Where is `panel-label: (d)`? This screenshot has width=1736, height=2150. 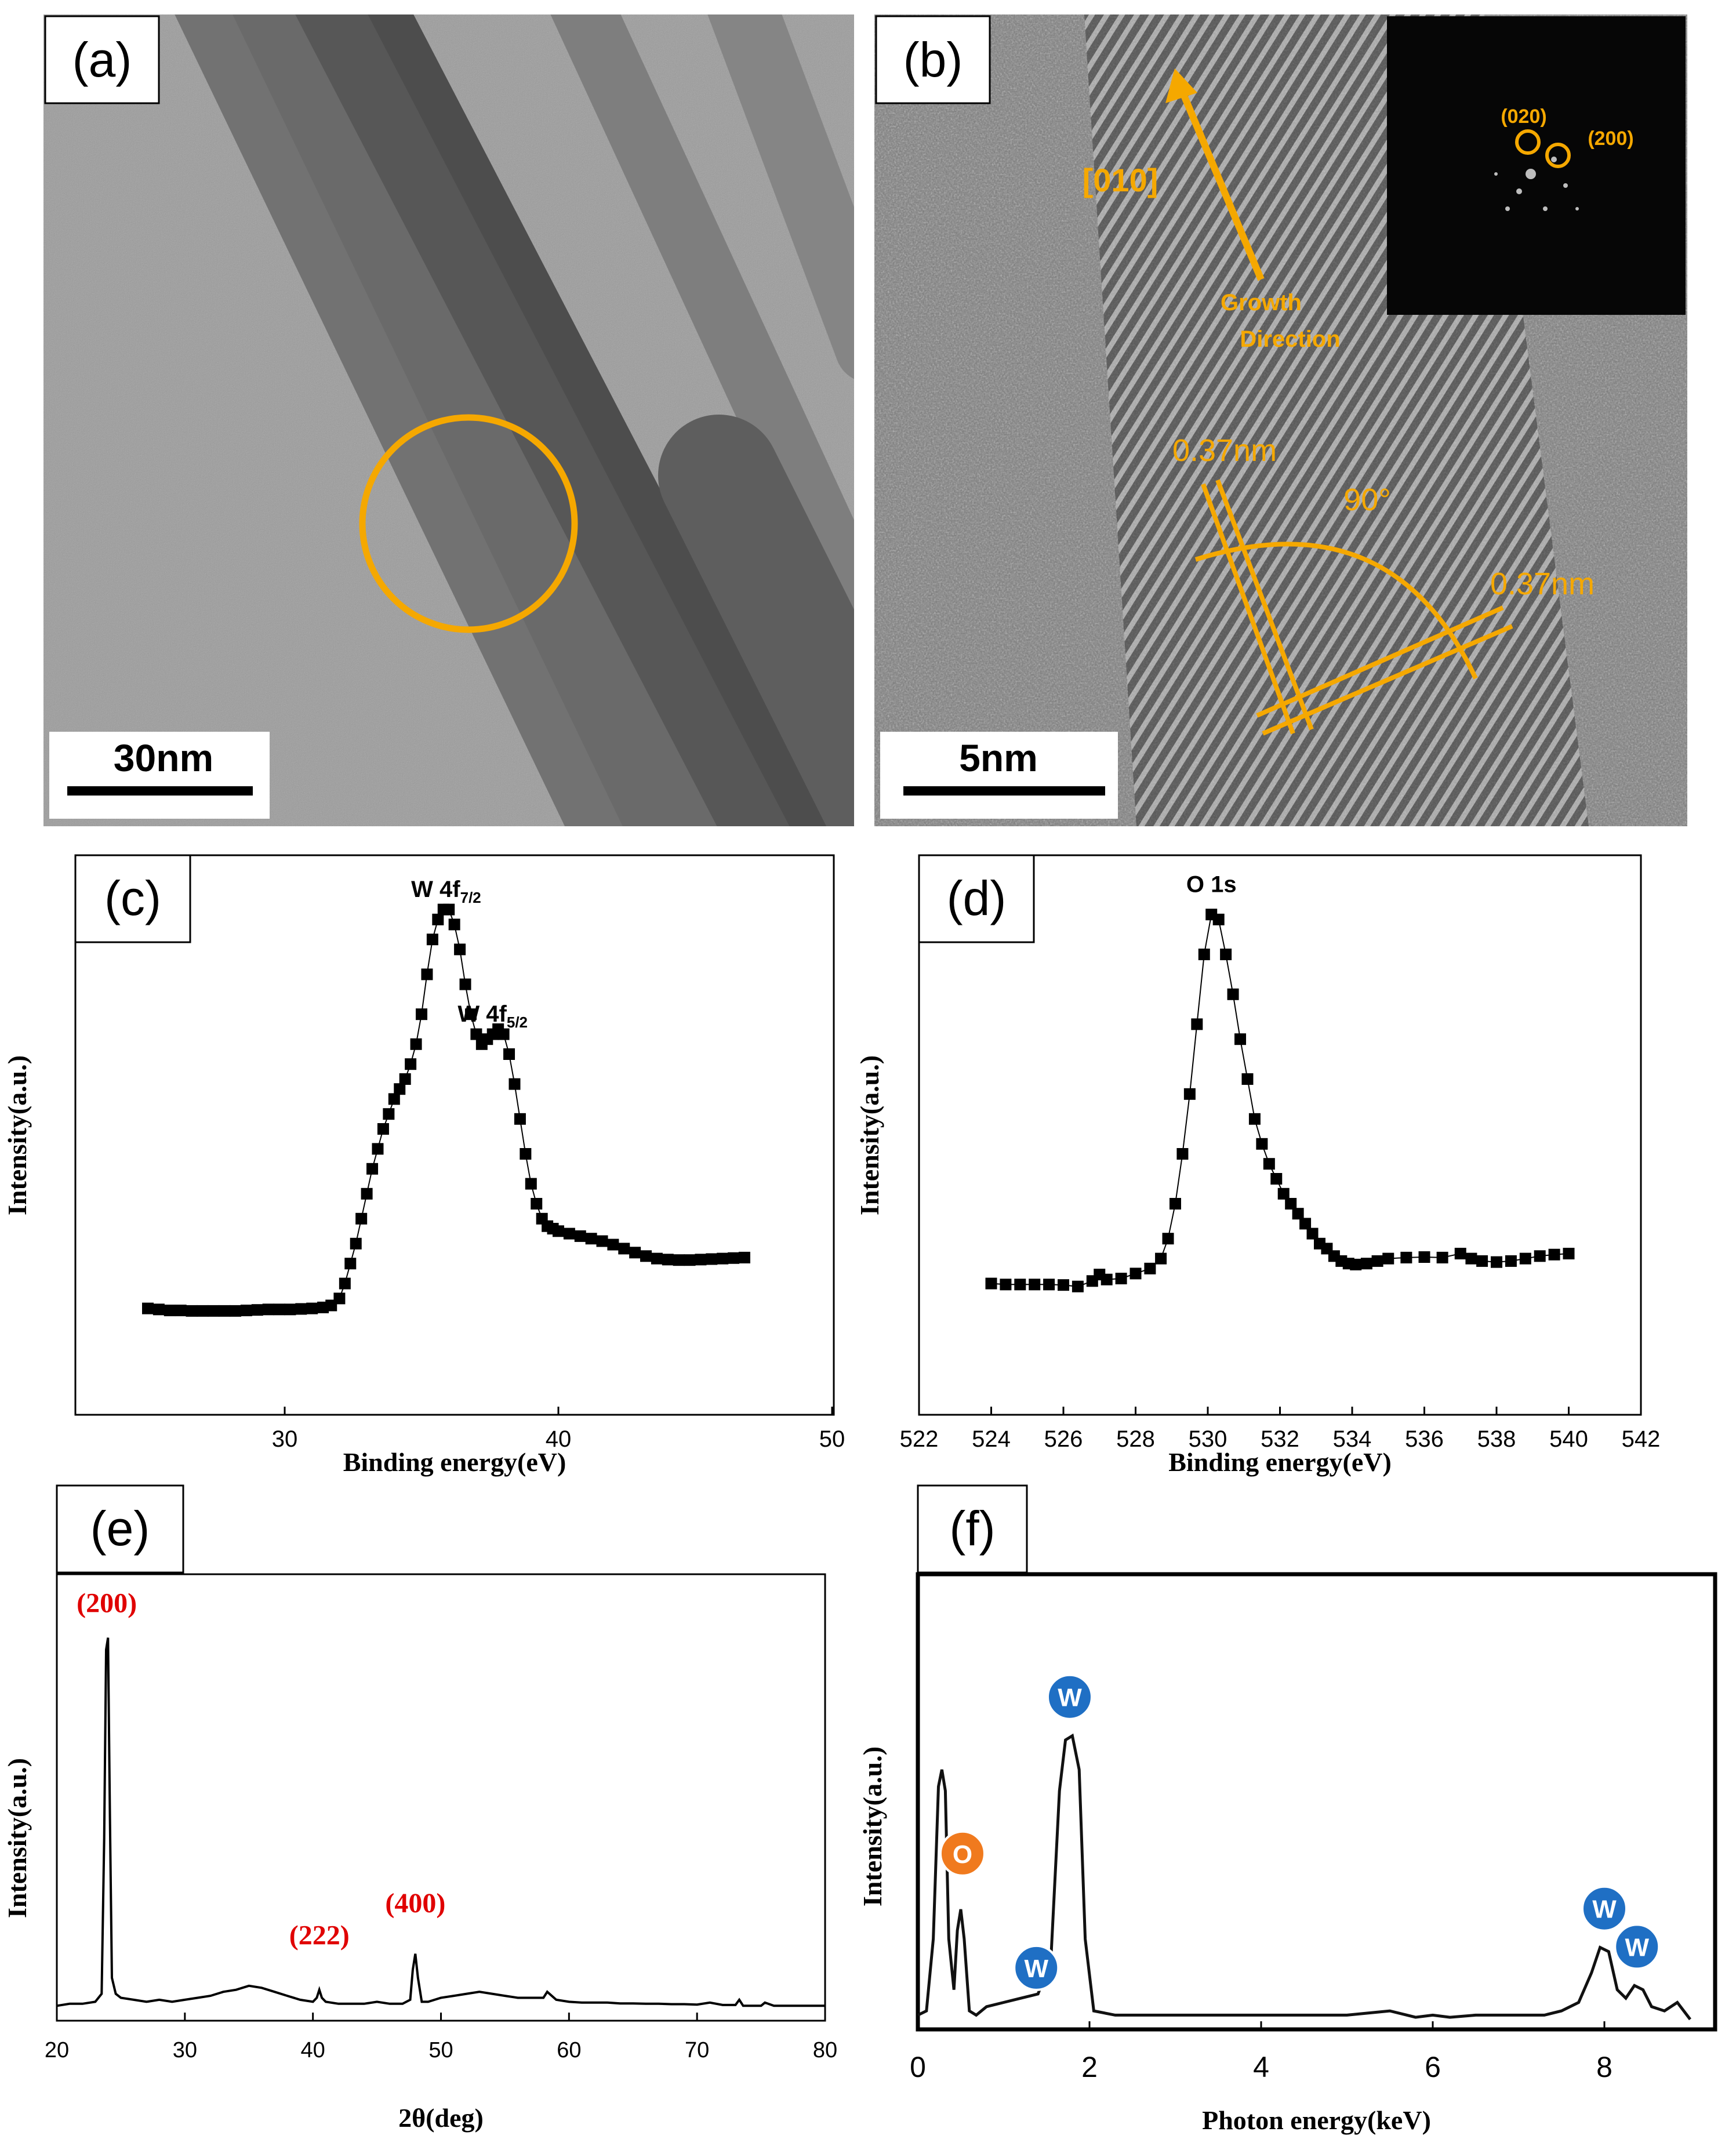
panel-label: (d) is located at coordinates (977, 898).